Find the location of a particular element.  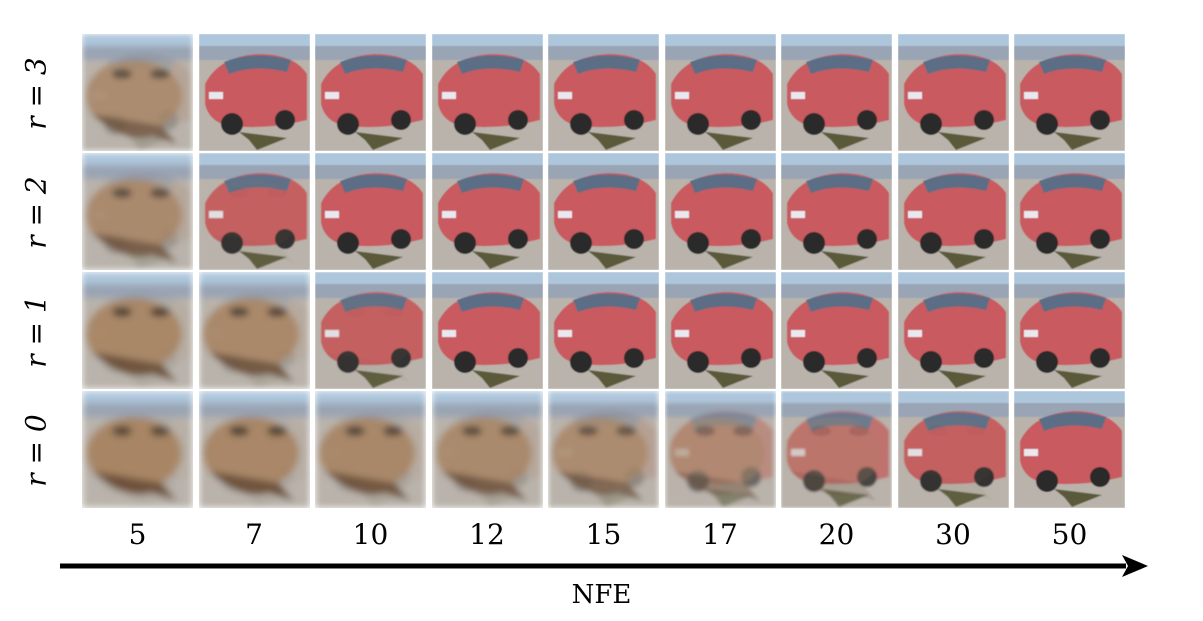

row-label: r = 2 is located at coordinates (36, 212).